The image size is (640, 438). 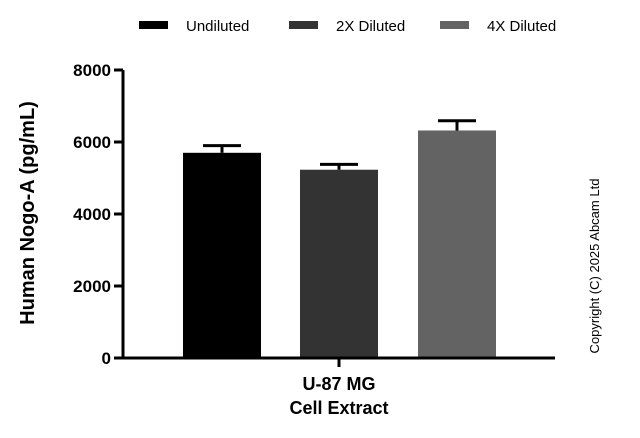 I want to click on copyright-text: Copyright (C) 2025 Abcam Ltd, so click(x=594, y=266).